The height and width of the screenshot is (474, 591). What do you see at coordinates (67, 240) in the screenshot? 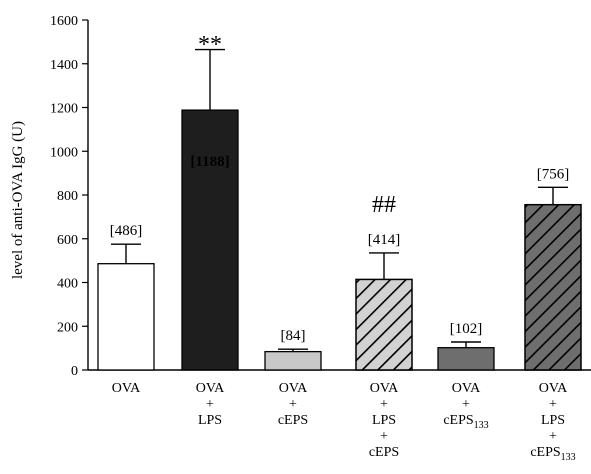
I see `y-tick-label: 600` at bounding box center [67, 240].